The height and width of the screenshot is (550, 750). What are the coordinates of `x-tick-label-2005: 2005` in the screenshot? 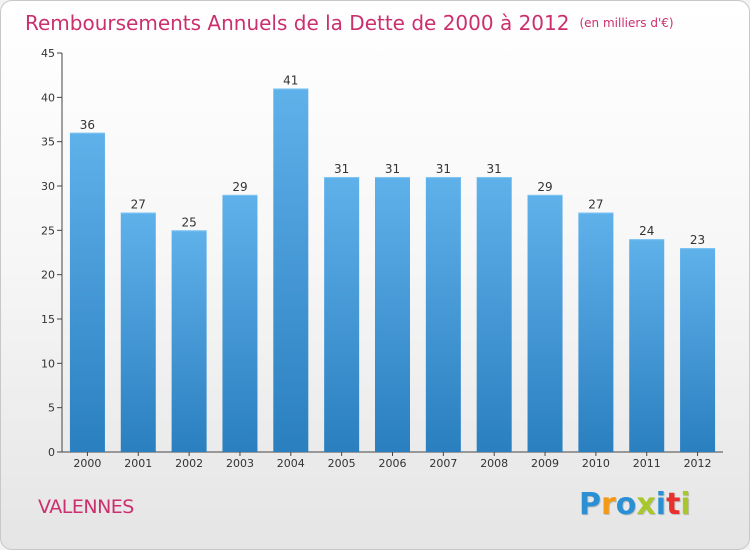 It's located at (342, 463).